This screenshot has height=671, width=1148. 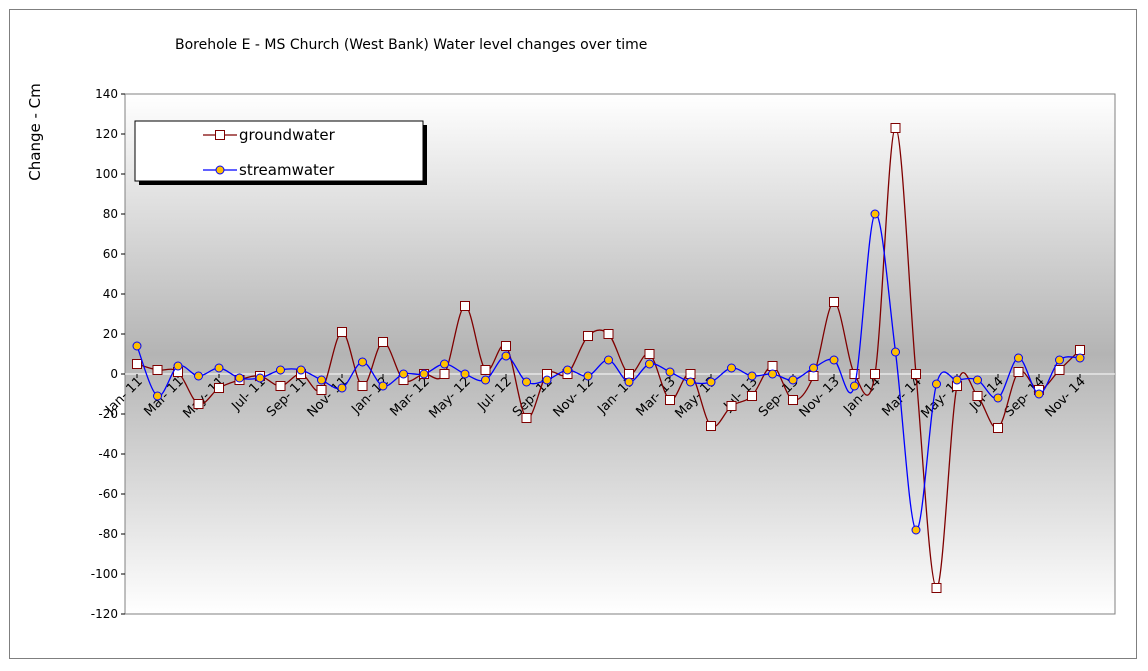 I want to click on y-axis-ticks: 140 120 100 80 60 40 20 0 -20 -40 -60 -80 -100 -120, so click(x=108, y=354).